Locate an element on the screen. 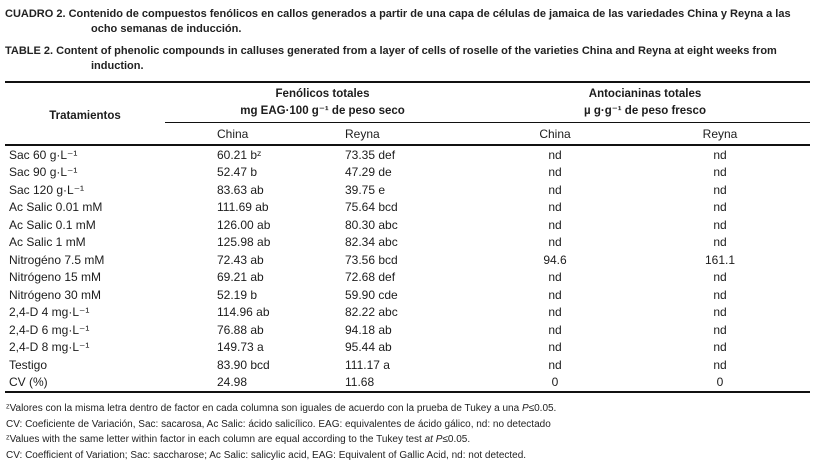  caption-english-label: TABLE 2. is located at coordinates (29, 51).